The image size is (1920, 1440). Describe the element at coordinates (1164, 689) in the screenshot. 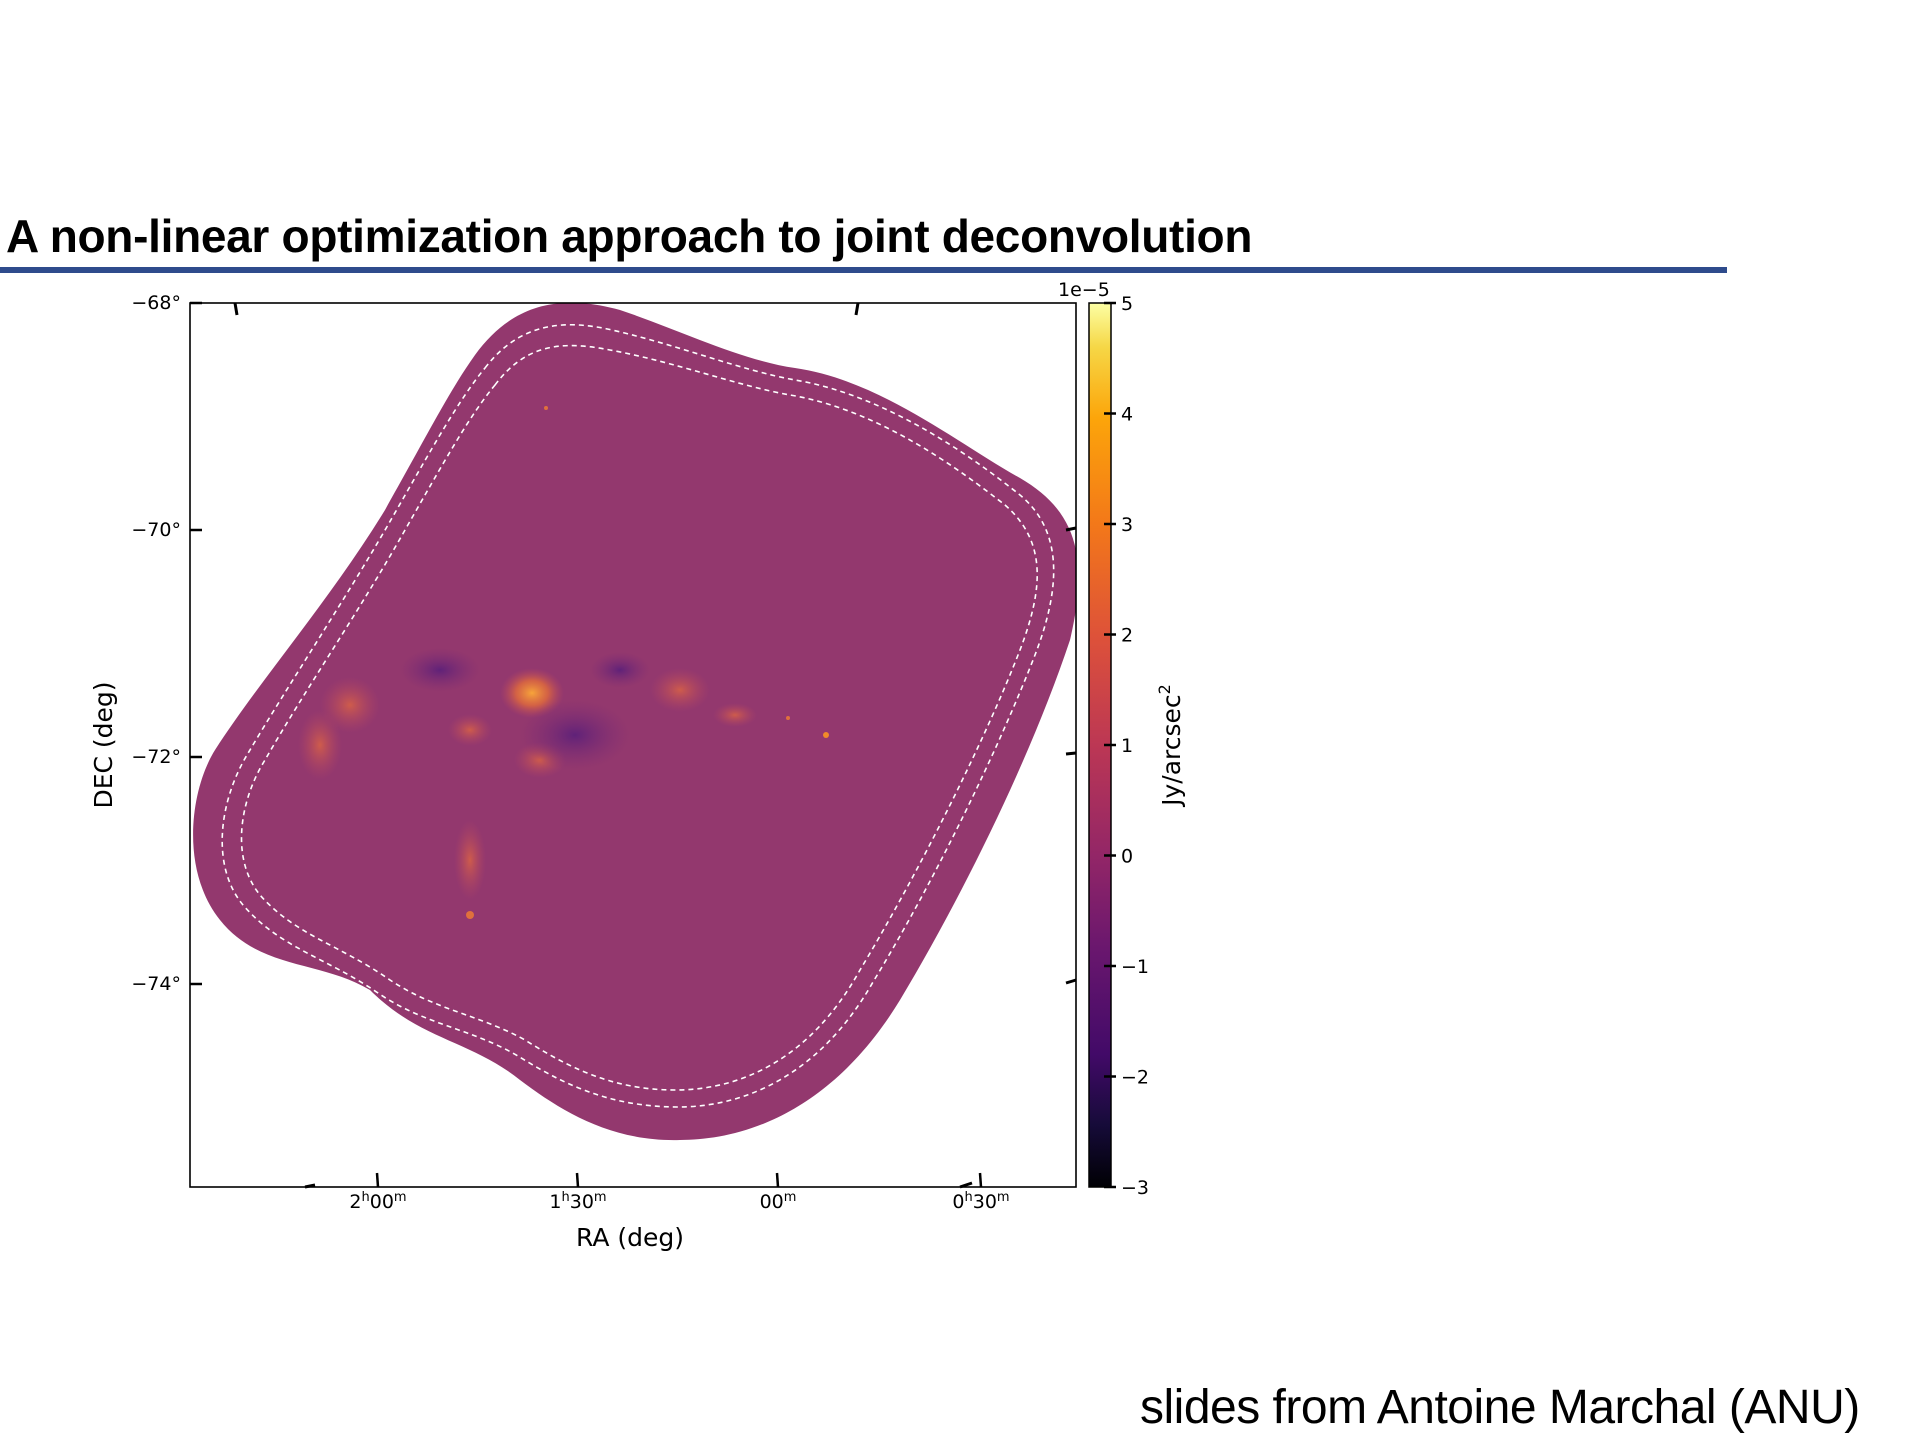

I see `colorbar-label-exponent: 2` at that location.